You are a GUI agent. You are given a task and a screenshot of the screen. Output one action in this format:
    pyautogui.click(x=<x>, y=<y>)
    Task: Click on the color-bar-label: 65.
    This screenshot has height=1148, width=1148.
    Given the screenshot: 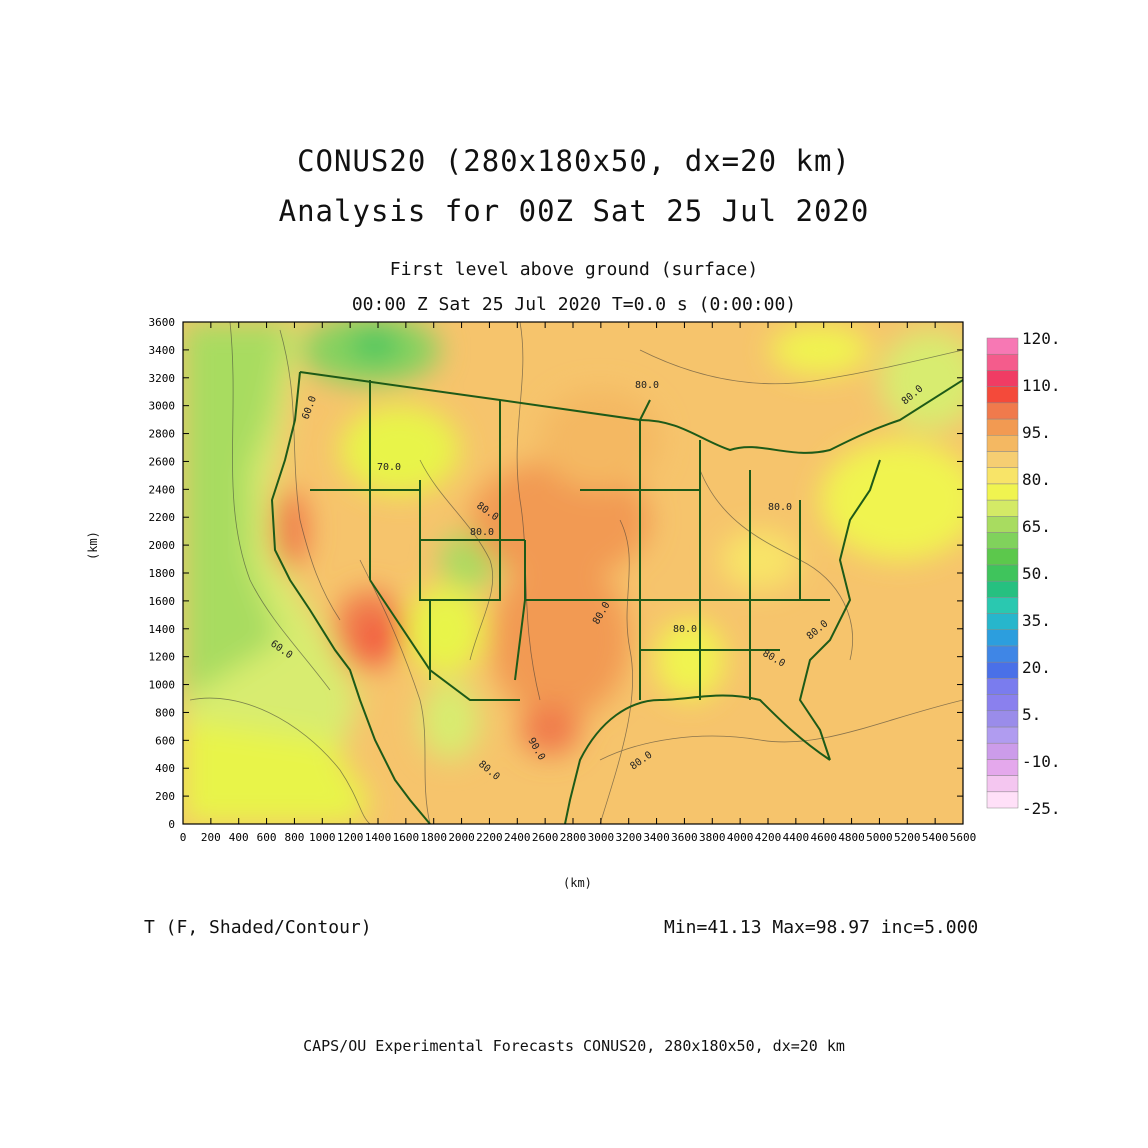 What is the action you would take?
    pyautogui.click(x=1036, y=526)
    